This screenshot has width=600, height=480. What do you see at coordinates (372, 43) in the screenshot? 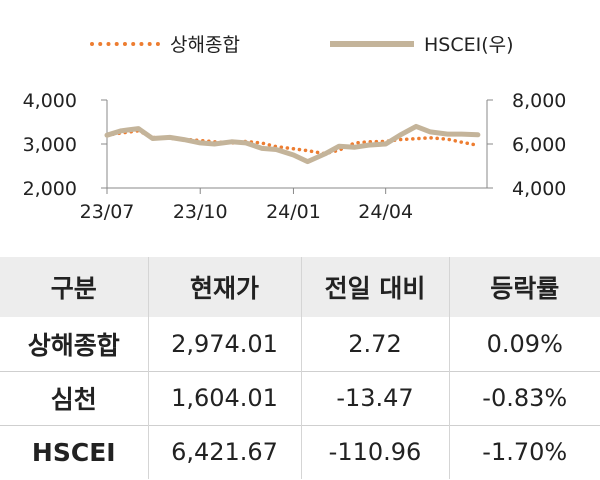
I see `legend-swatch-hscei` at bounding box center [372, 43].